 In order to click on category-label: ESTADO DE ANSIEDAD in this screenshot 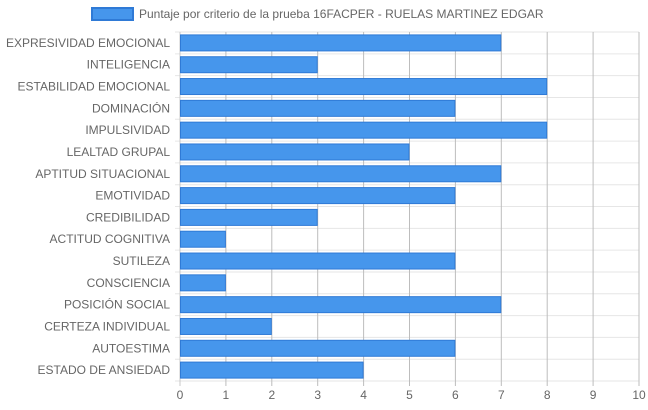, I will do `click(104, 370)`.